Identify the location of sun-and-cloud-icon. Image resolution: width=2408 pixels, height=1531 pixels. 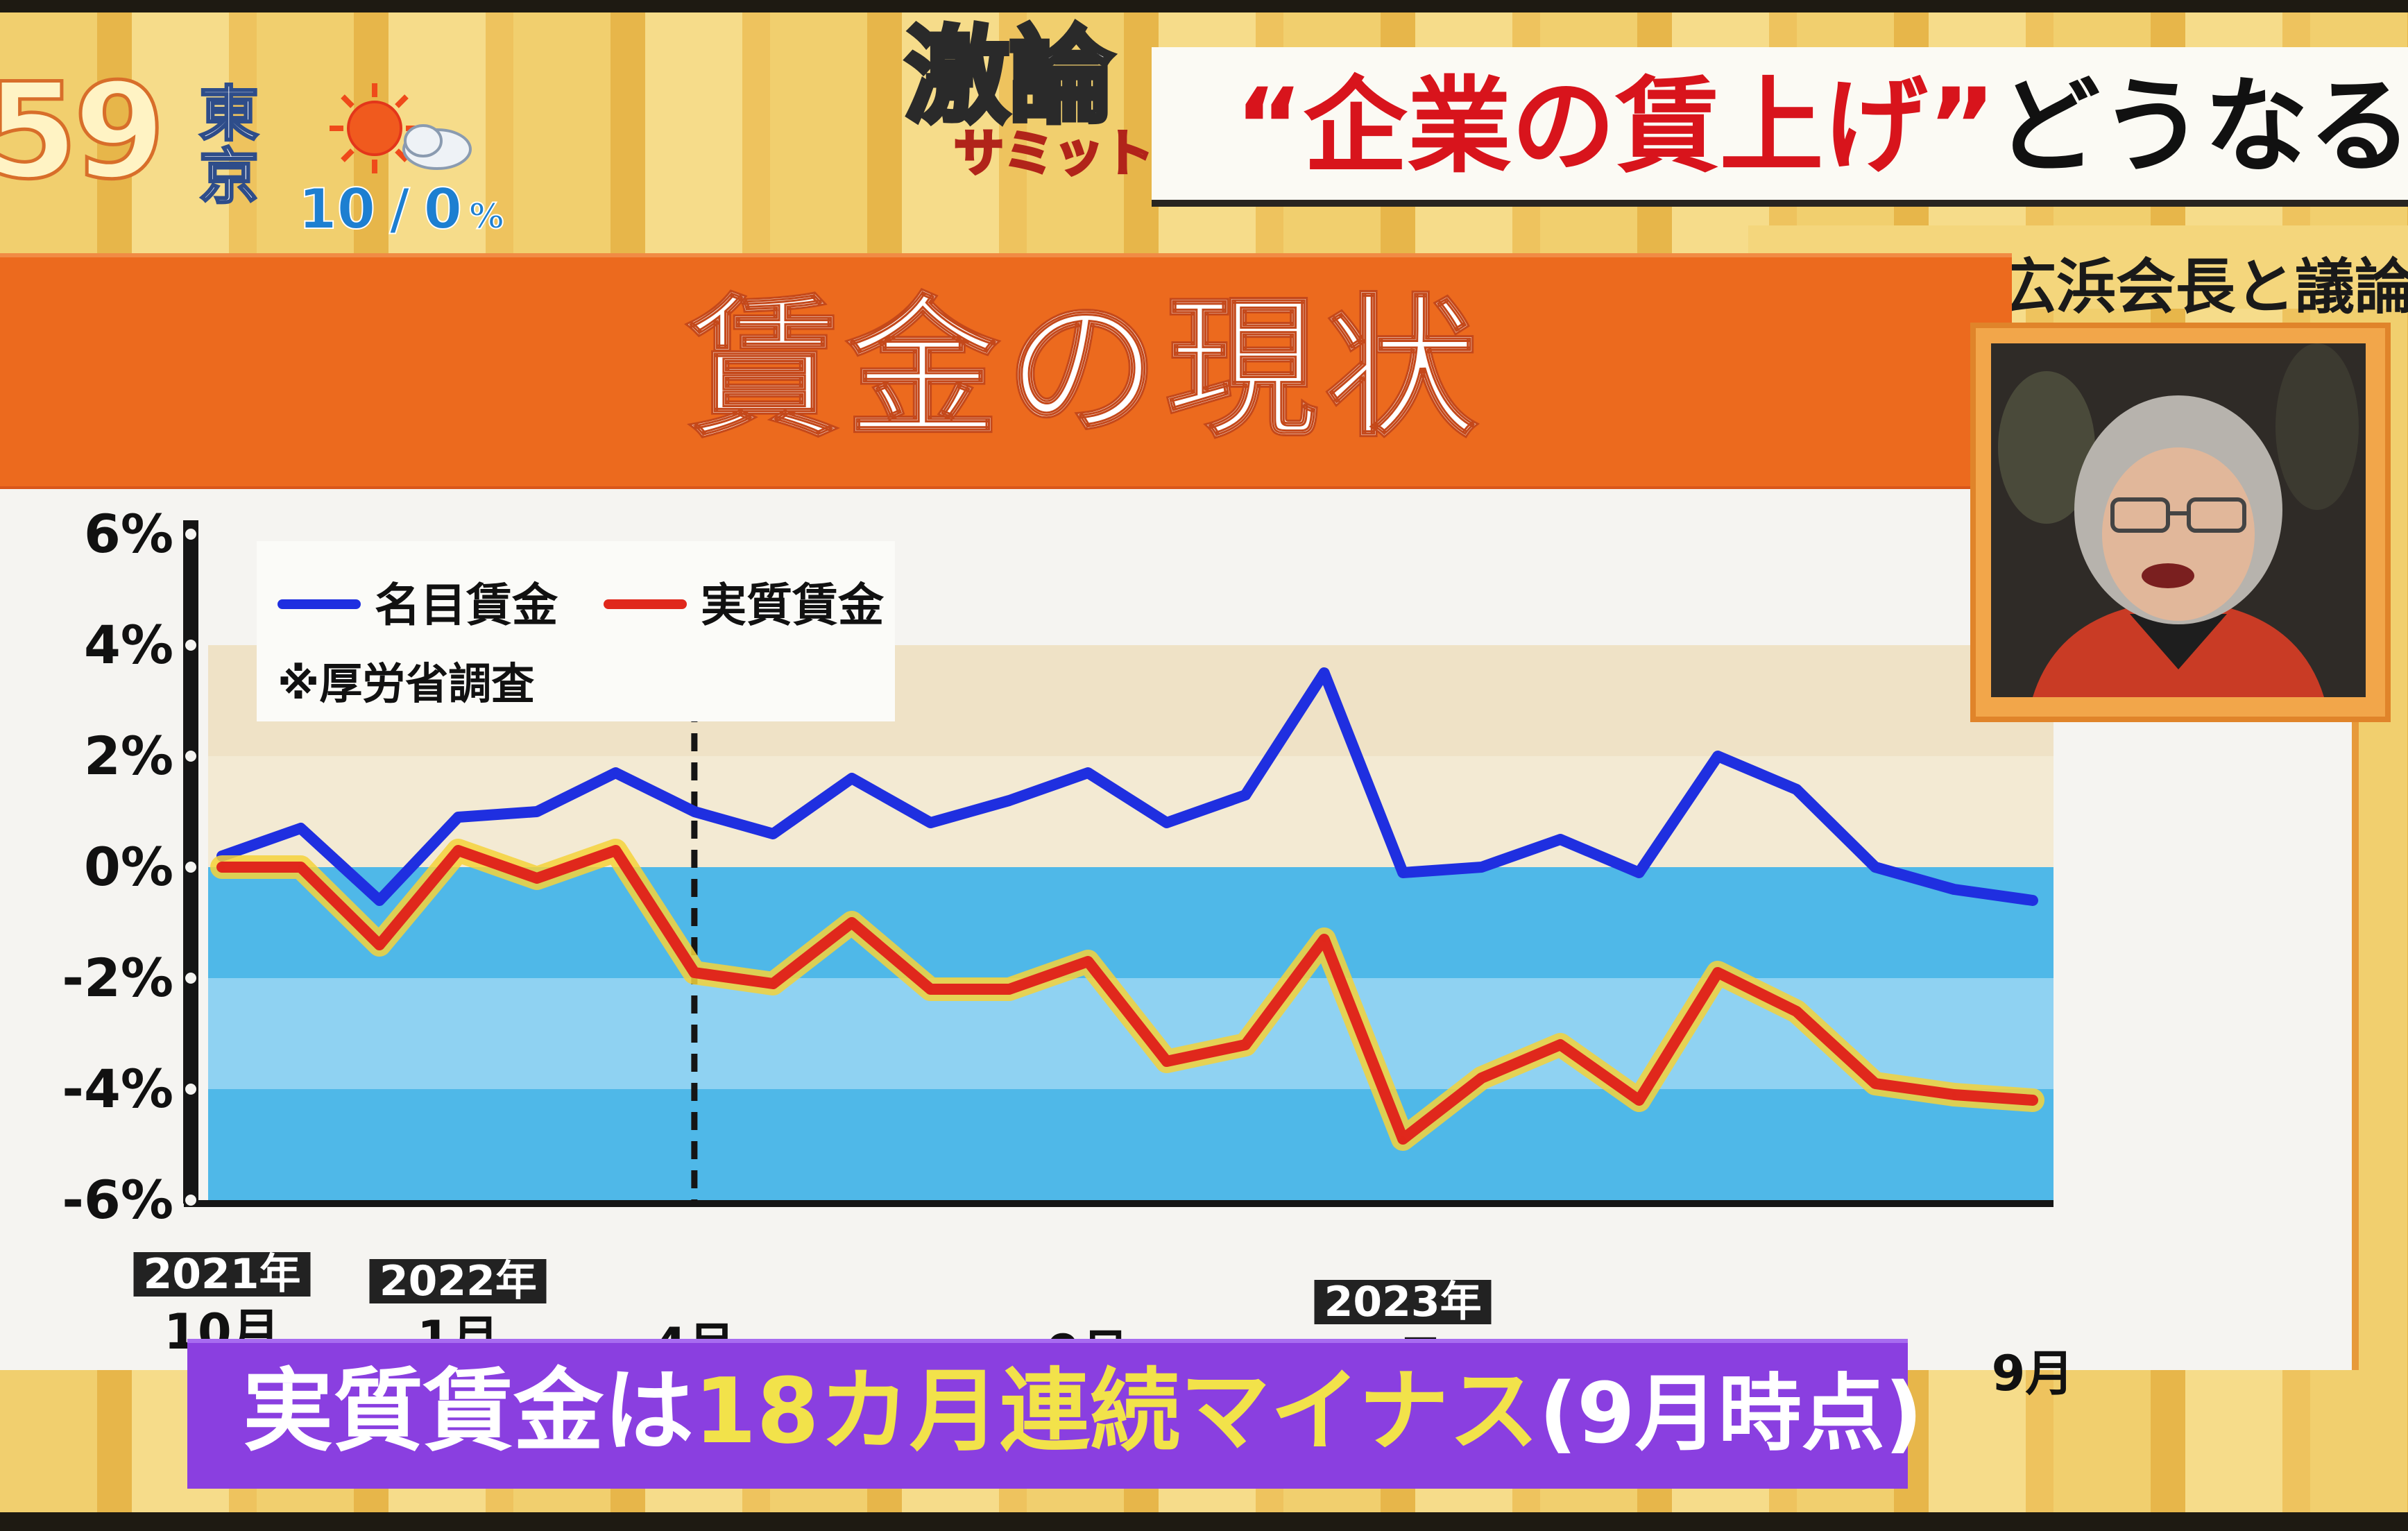
(401, 128).